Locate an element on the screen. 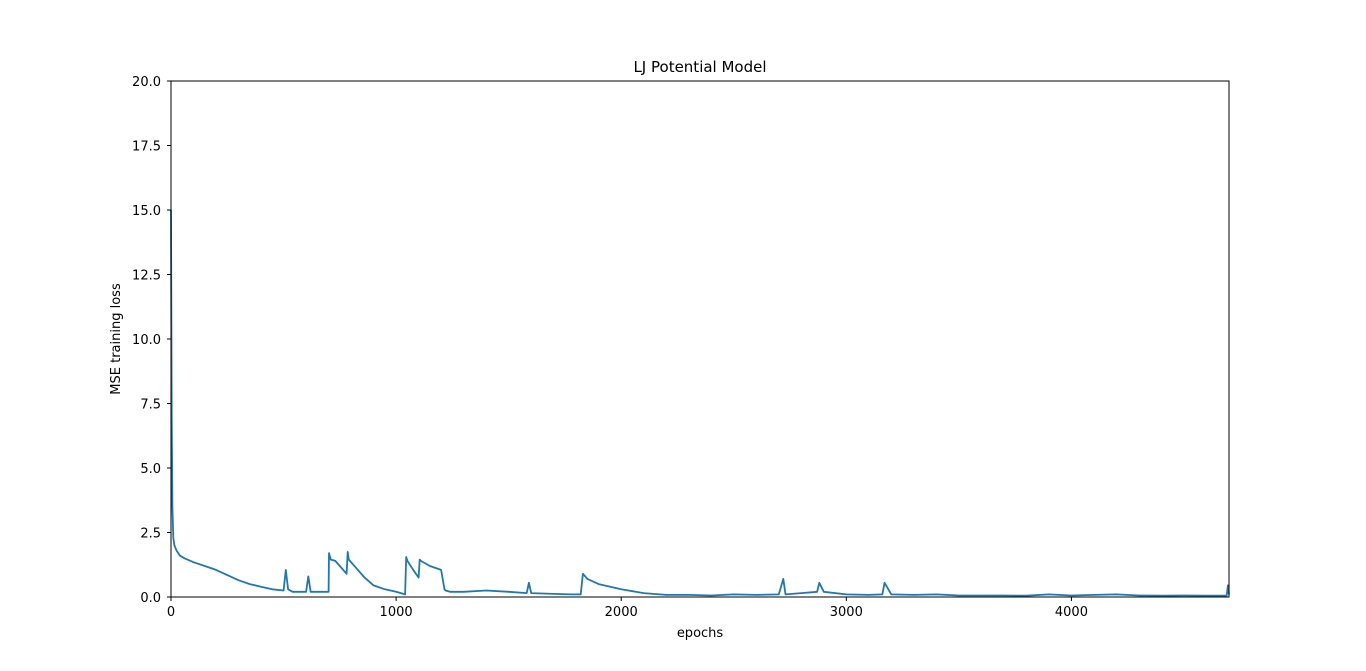 The width and height of the screenshot is (1366, 671). y-tick-label: 20.0 is located at coordinates (146, 82).